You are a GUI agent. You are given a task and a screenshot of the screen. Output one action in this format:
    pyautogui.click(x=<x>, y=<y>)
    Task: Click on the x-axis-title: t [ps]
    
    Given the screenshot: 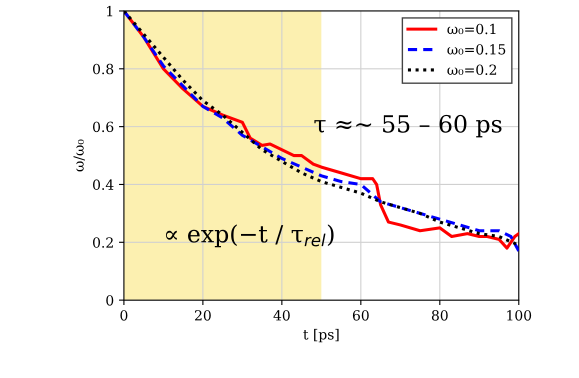 What is the action you would take?
    pyautogui.click(x=321, y=335)
    